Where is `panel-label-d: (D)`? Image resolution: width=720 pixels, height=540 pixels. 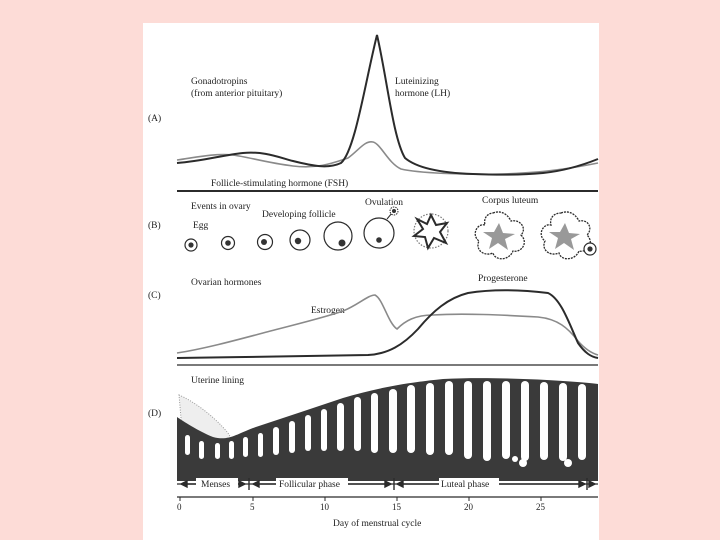 panel-label-d: (D) is located at coordinates (154, 413).